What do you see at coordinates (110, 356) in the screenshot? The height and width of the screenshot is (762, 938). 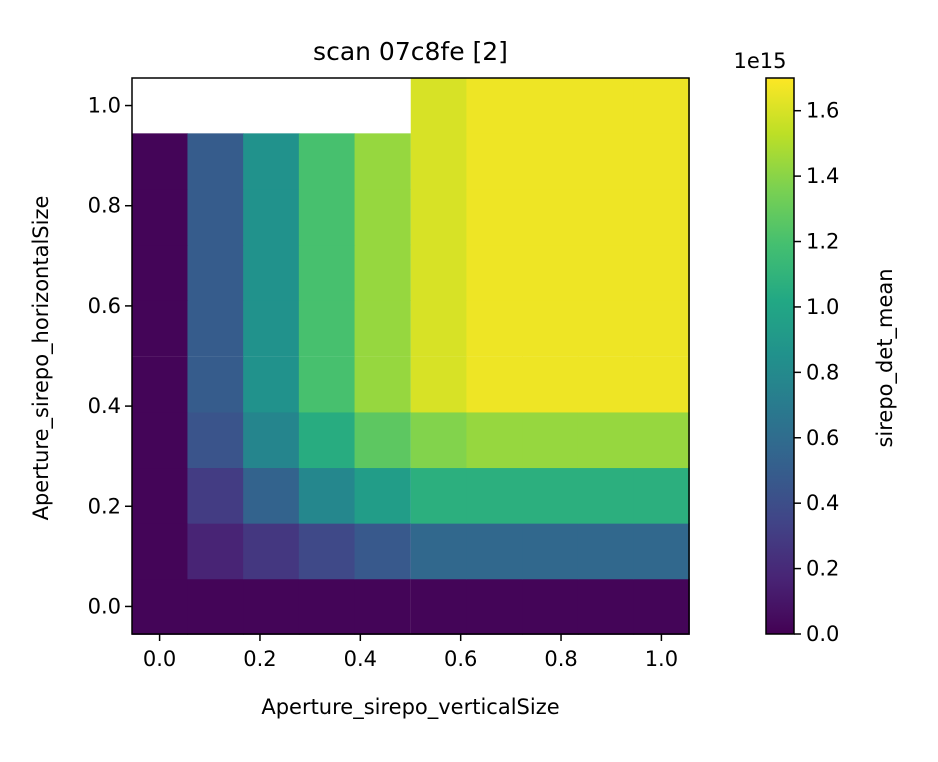 I see `y-axis: 0.0 0.2 0.4 0.6 0.8 1.0` at bounding box center [110, 356].